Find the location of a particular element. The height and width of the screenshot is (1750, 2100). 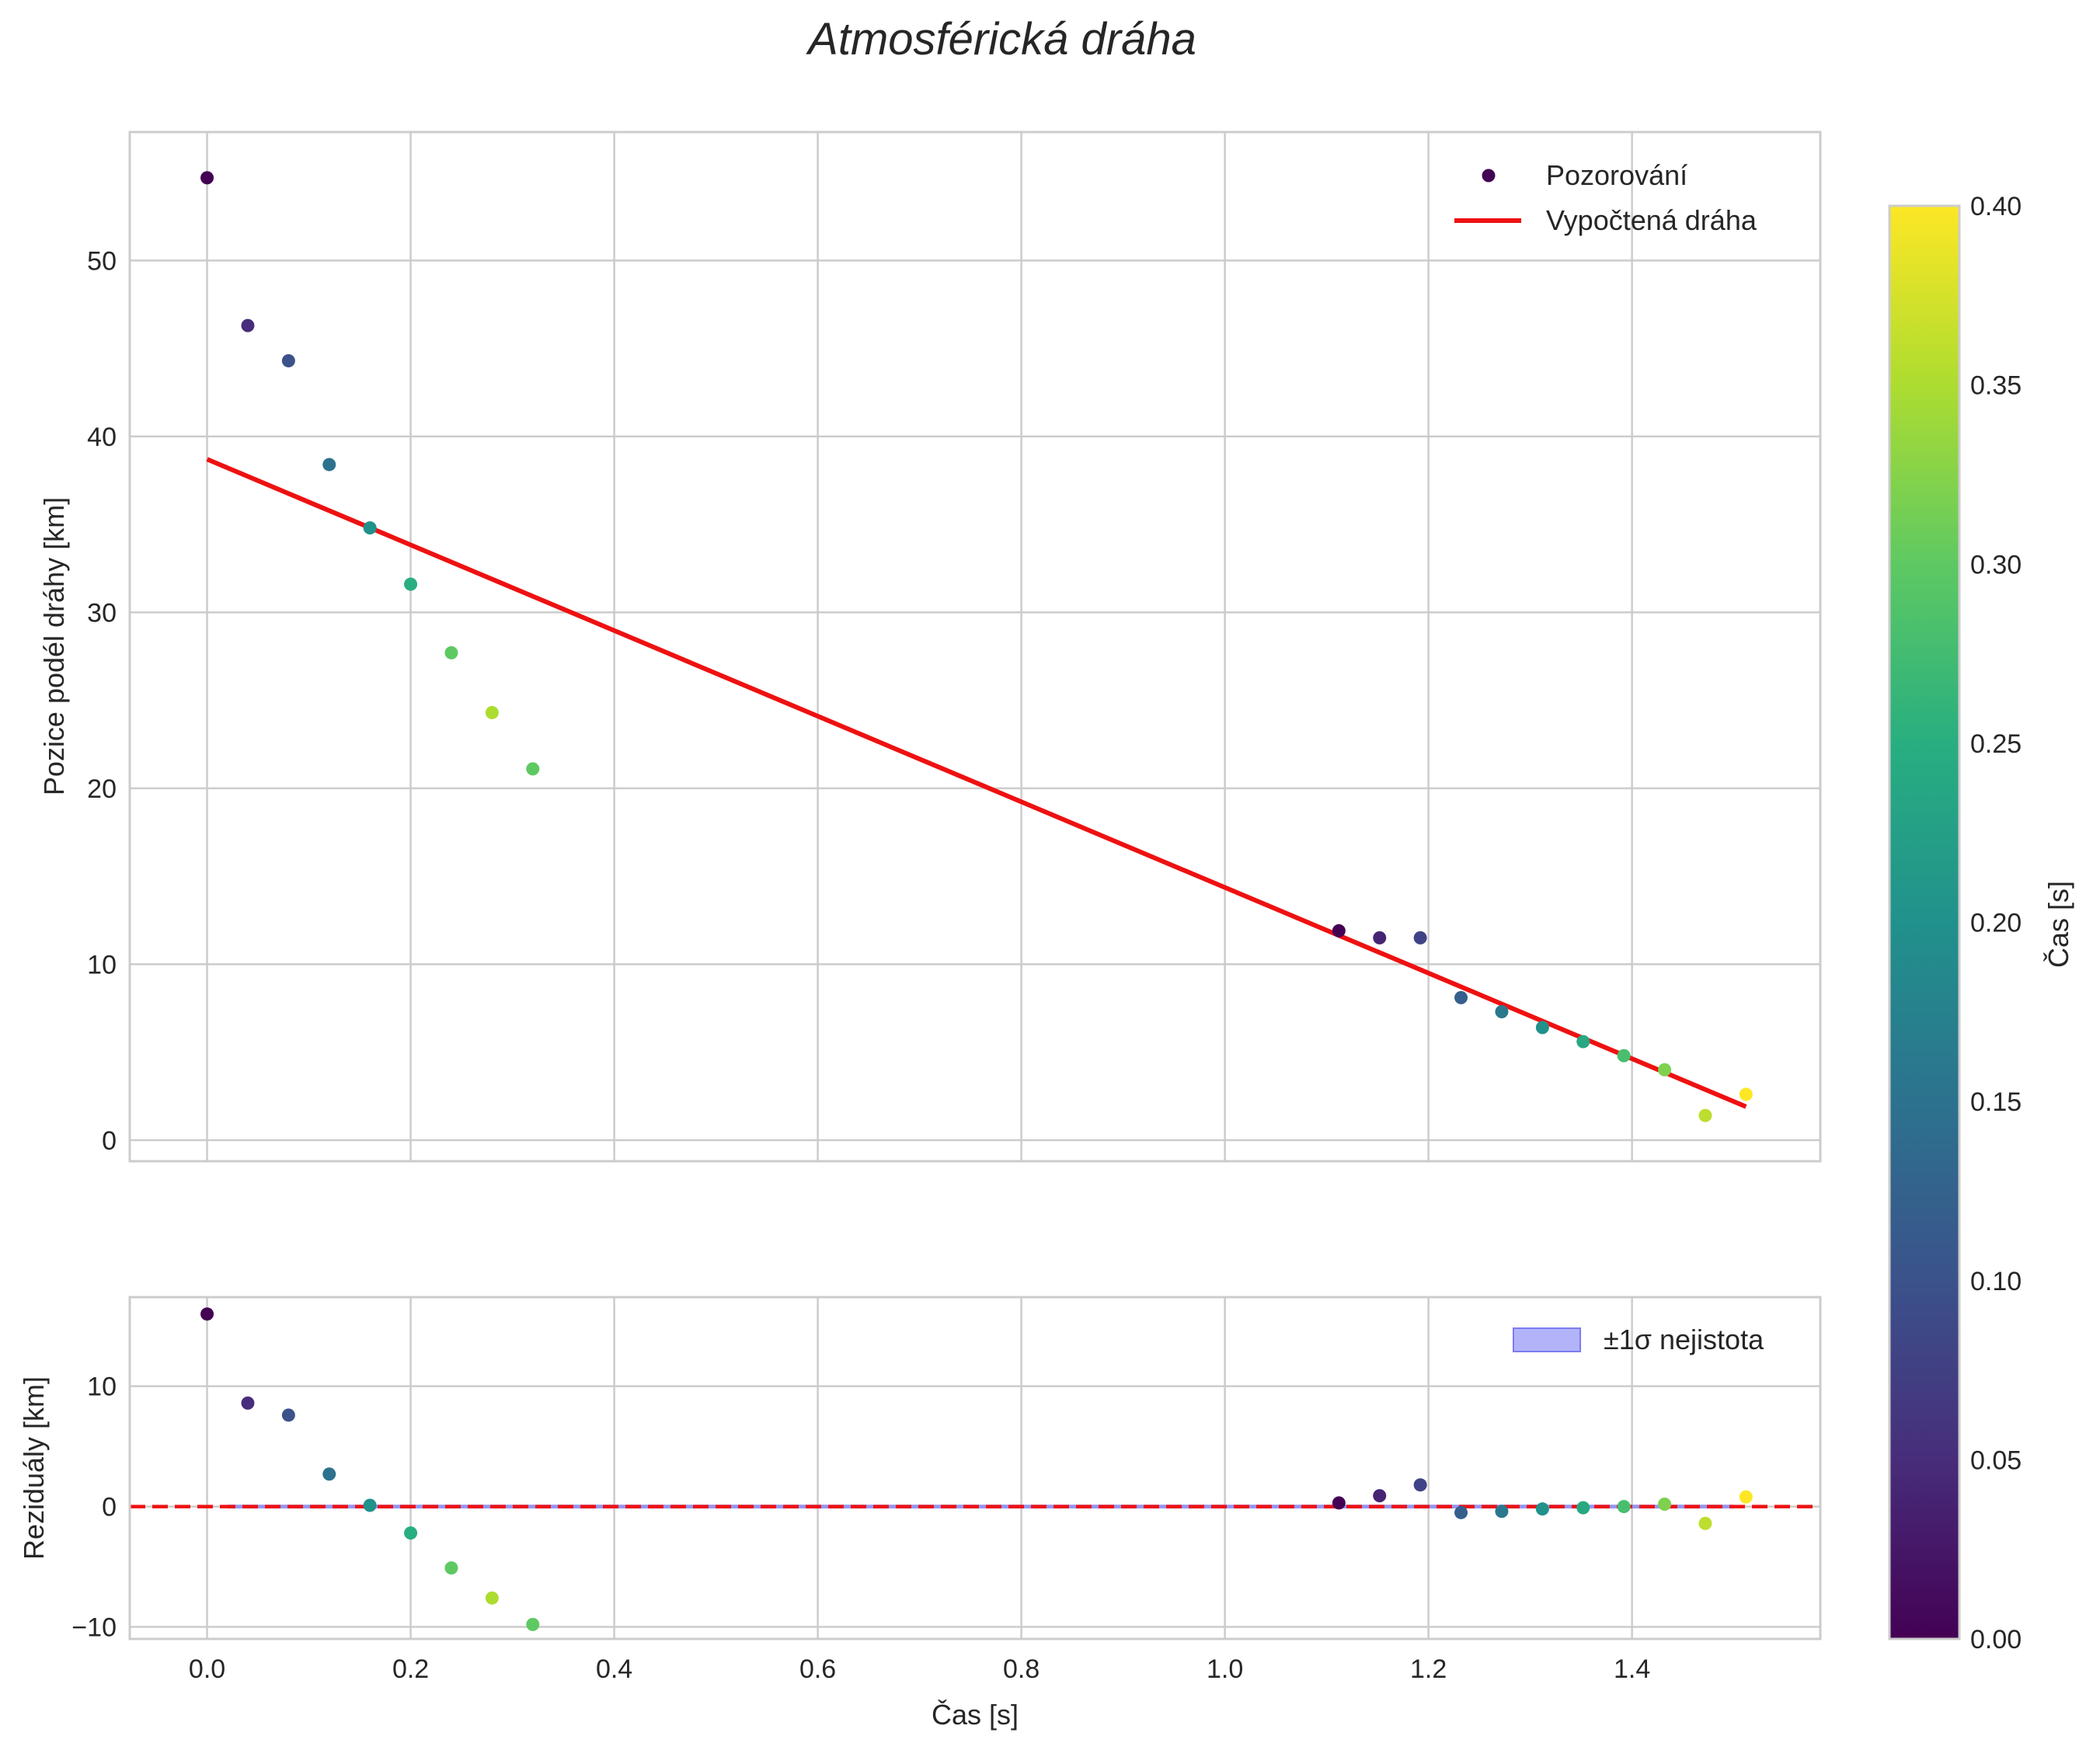

colorbar-tick-label-4: 0.20 is located at coordinates (1996, 923).